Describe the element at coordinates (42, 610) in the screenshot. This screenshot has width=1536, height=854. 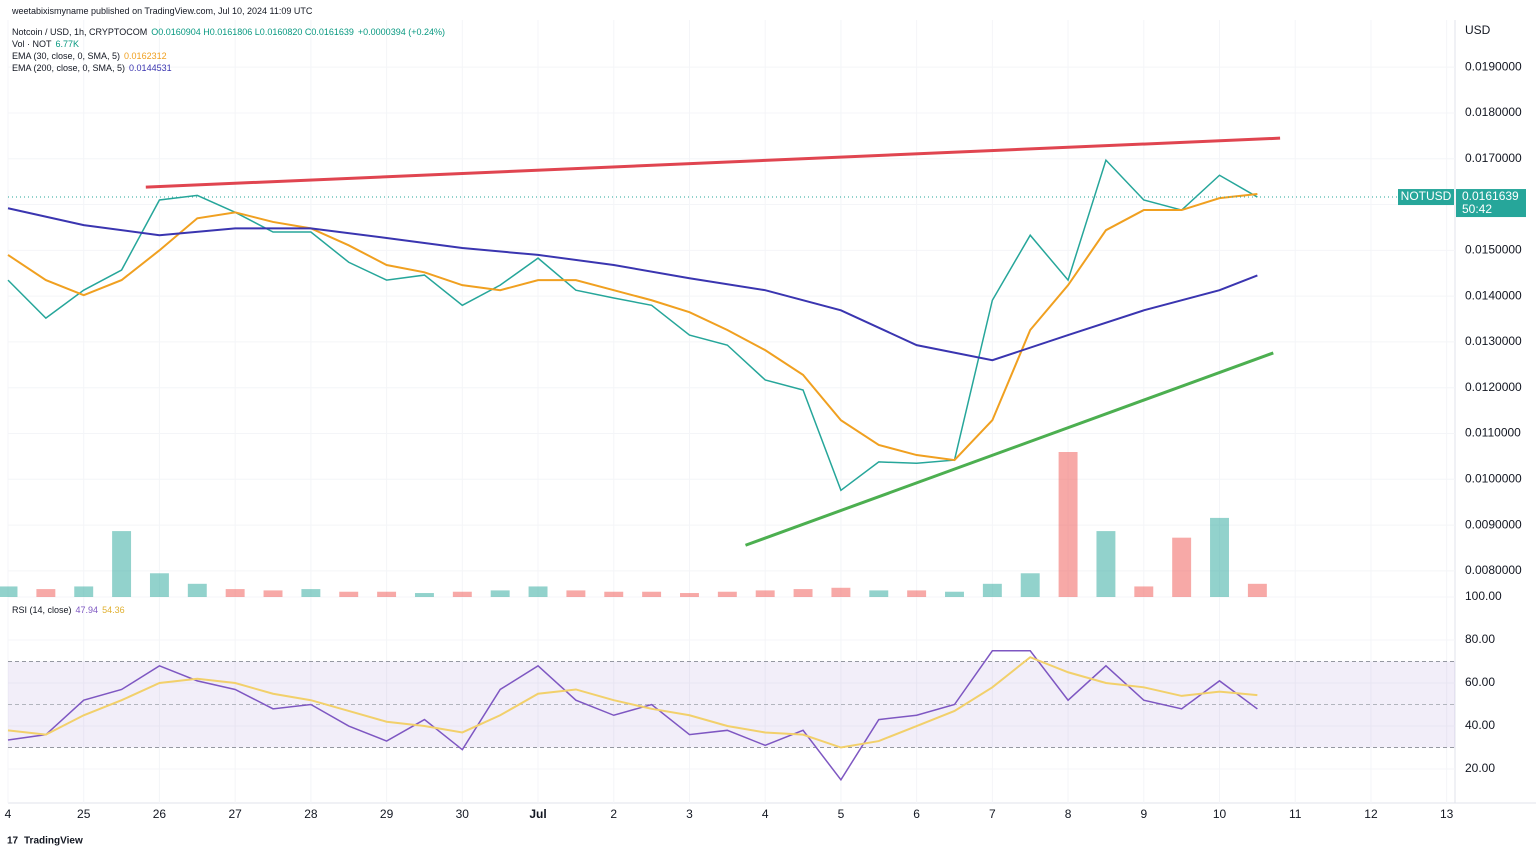
I see `rsi-name: RSI (14, close)` at that location.